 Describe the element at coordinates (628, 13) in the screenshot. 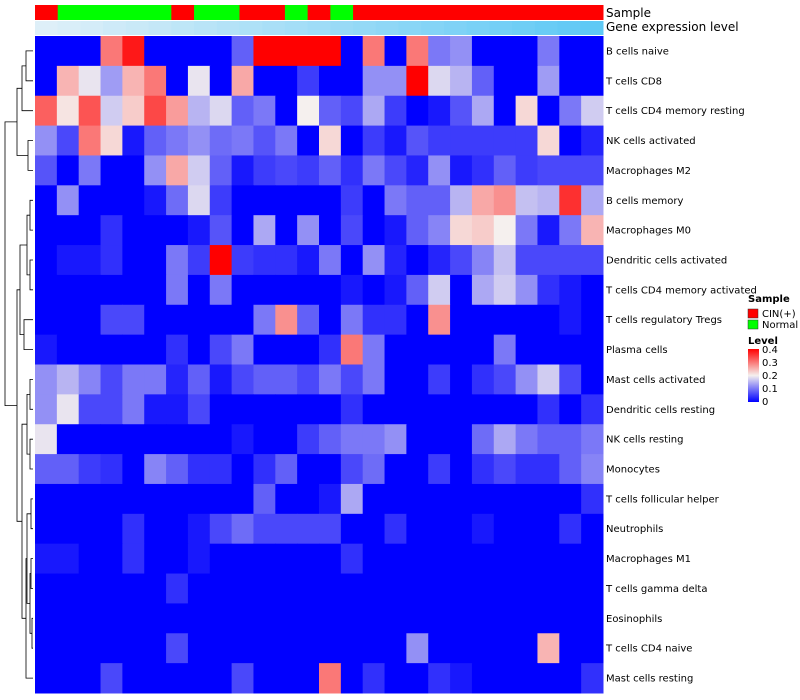

I see `sample-track-label: Sample` at that location.